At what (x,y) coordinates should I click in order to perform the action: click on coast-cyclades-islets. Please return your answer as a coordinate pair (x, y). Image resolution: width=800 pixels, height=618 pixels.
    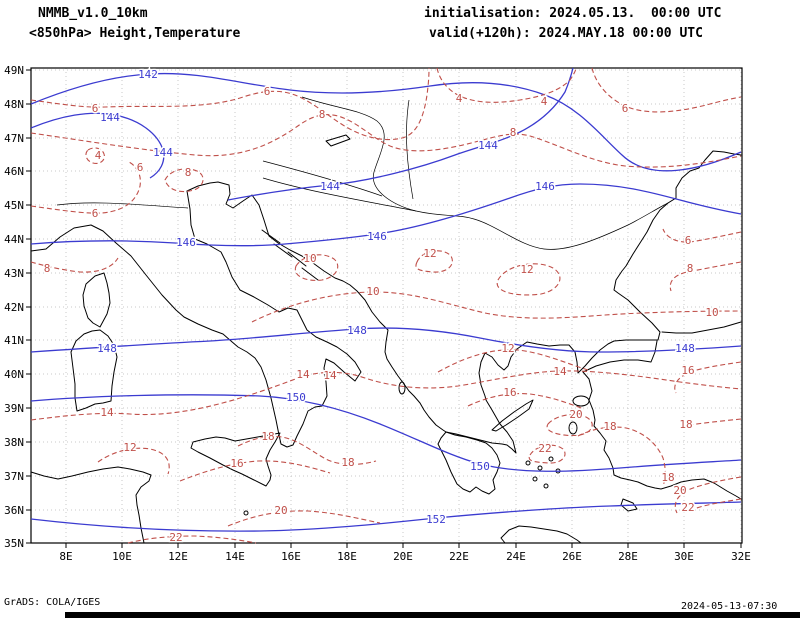
    Looking at the image, I should click on (402, 486).